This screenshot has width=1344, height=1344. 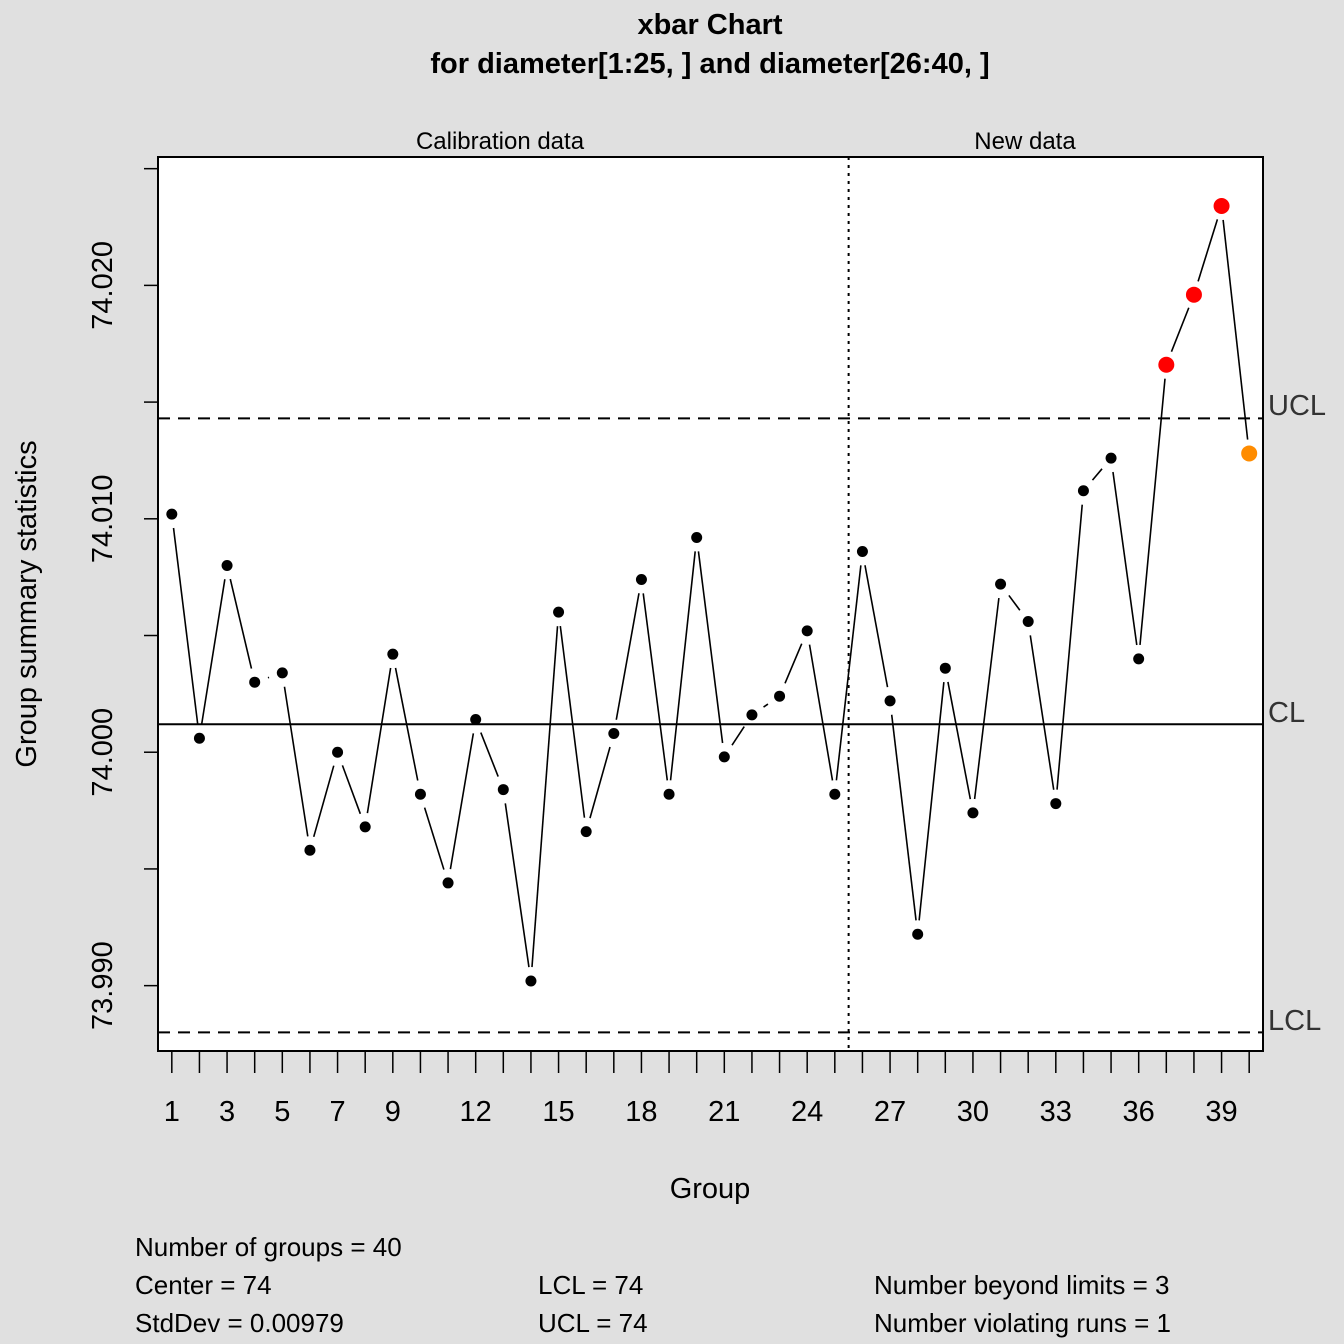 I want to click on stat-beyond-limits: Number beyond limits = 3, so click(x=1022, y=1285).